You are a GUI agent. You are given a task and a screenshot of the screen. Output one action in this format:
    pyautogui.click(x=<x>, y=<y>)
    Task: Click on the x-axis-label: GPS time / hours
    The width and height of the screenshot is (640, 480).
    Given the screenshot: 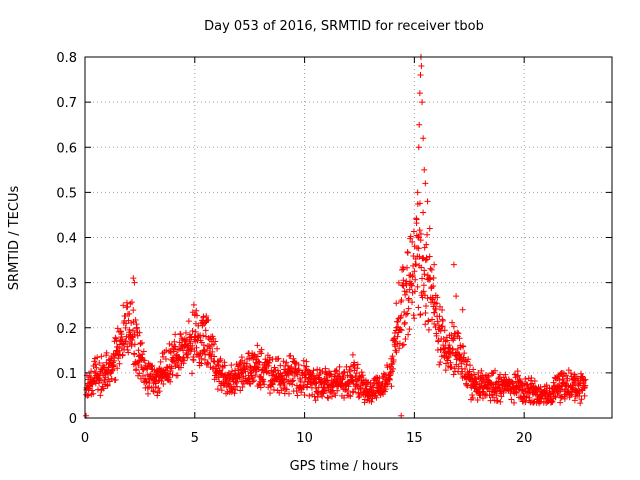 What is the action you would take?
    pyautogui.click(x=344, y=466)
    